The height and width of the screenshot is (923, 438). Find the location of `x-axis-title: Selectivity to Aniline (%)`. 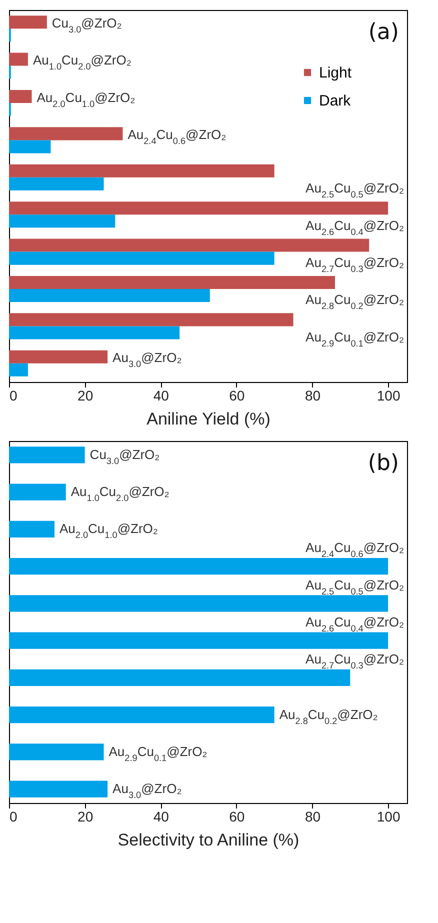

x-axis-title: Selectivity to Aniline (%) is located at coordinates (209, 840).